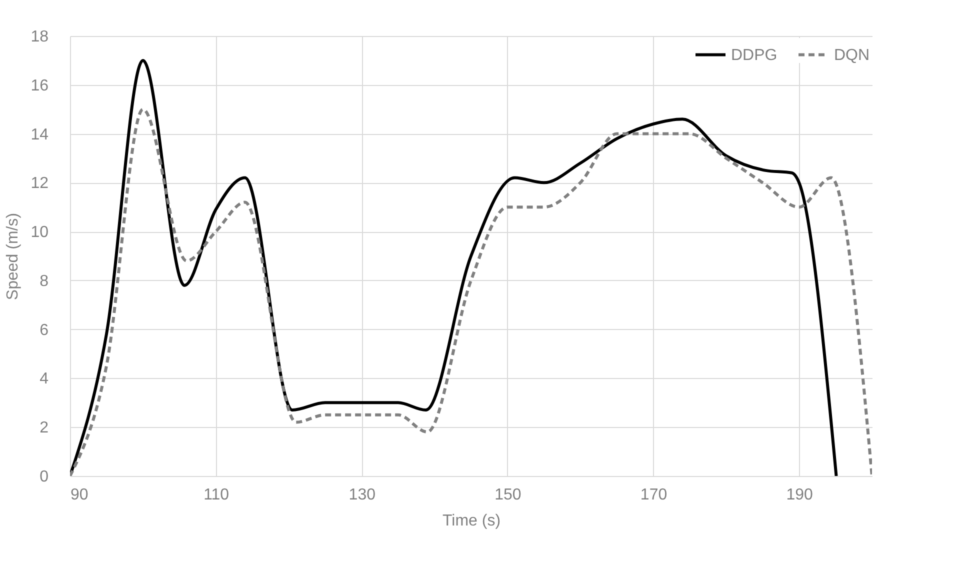  What do you see at coordinates (471, 521) in the screenshot?
I see `x-axis-title: Time (s)` at bounding box center [471, 521].